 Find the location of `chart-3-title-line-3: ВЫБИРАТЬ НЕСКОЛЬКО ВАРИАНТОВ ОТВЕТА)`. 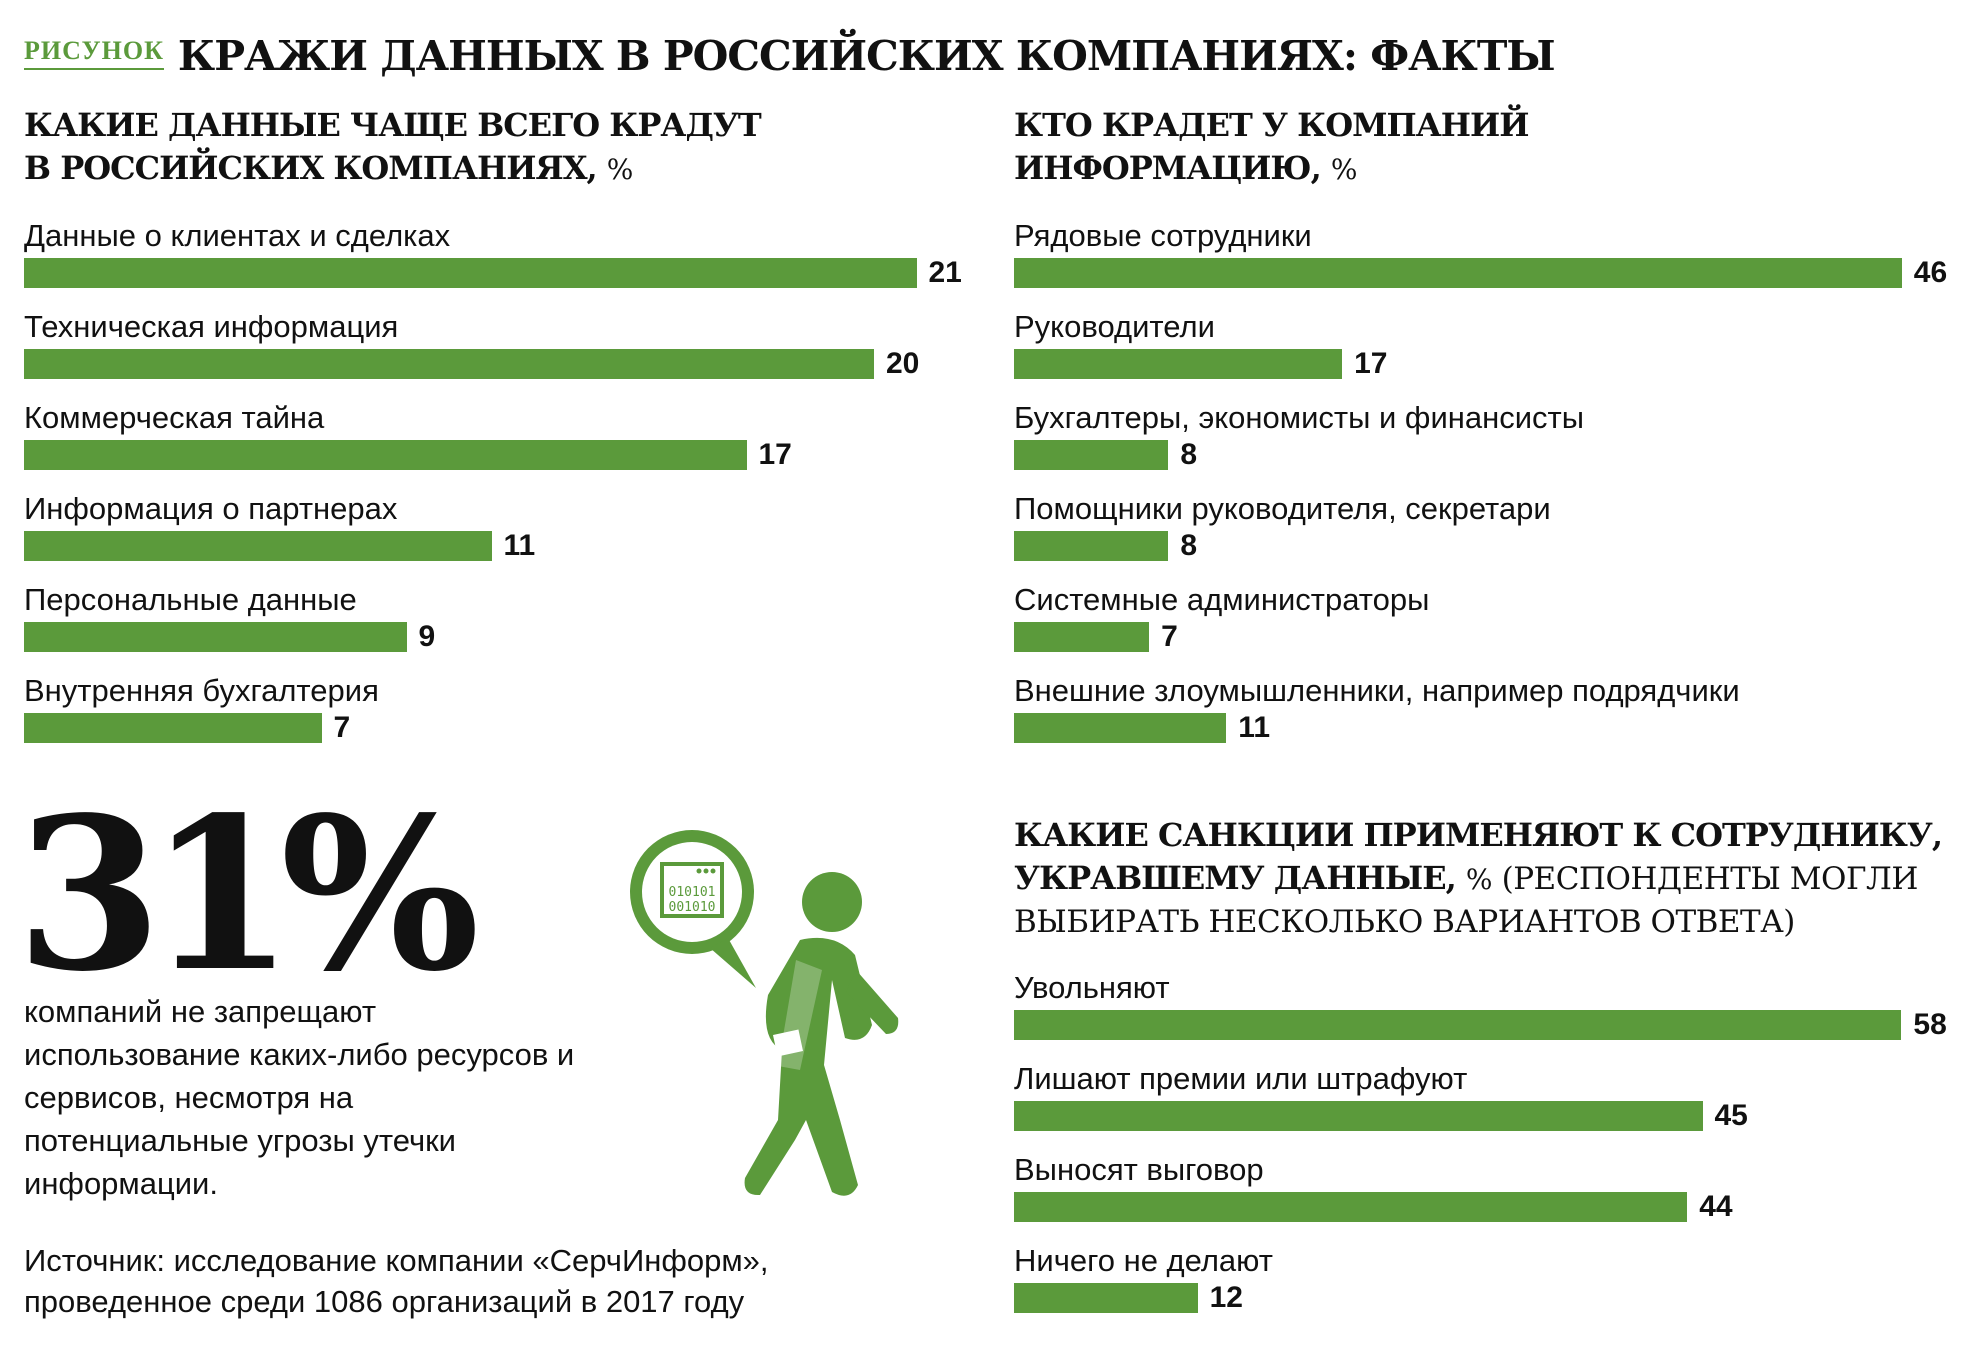

chart-3-title-line-3: ВЫБИРАТЬ НЕСКОЛЬКО ВАРИАНТОВ ОТВЕТА) is located at coordinates (1404, 922).